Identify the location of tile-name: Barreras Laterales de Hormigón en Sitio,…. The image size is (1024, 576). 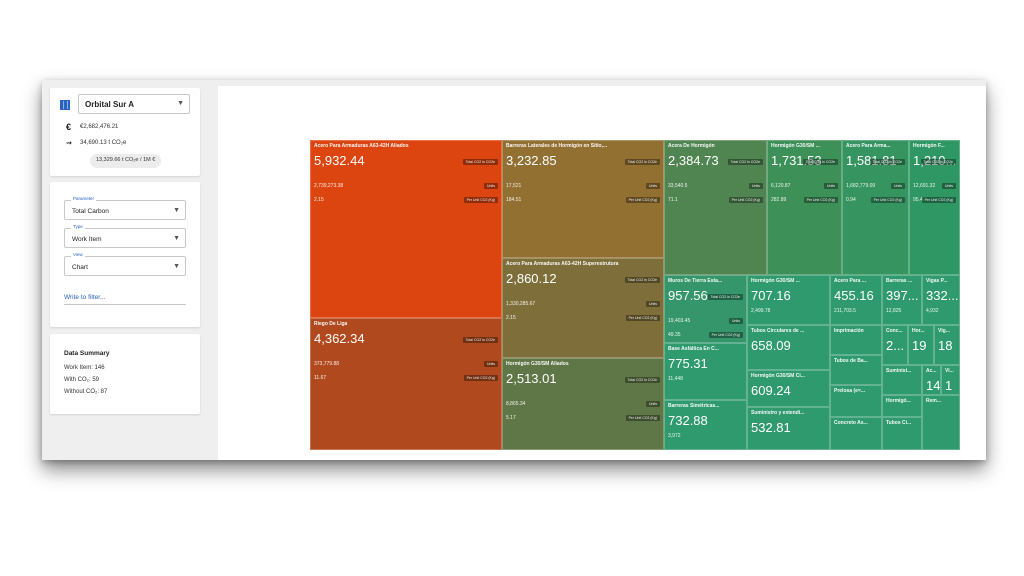
(557, 146).